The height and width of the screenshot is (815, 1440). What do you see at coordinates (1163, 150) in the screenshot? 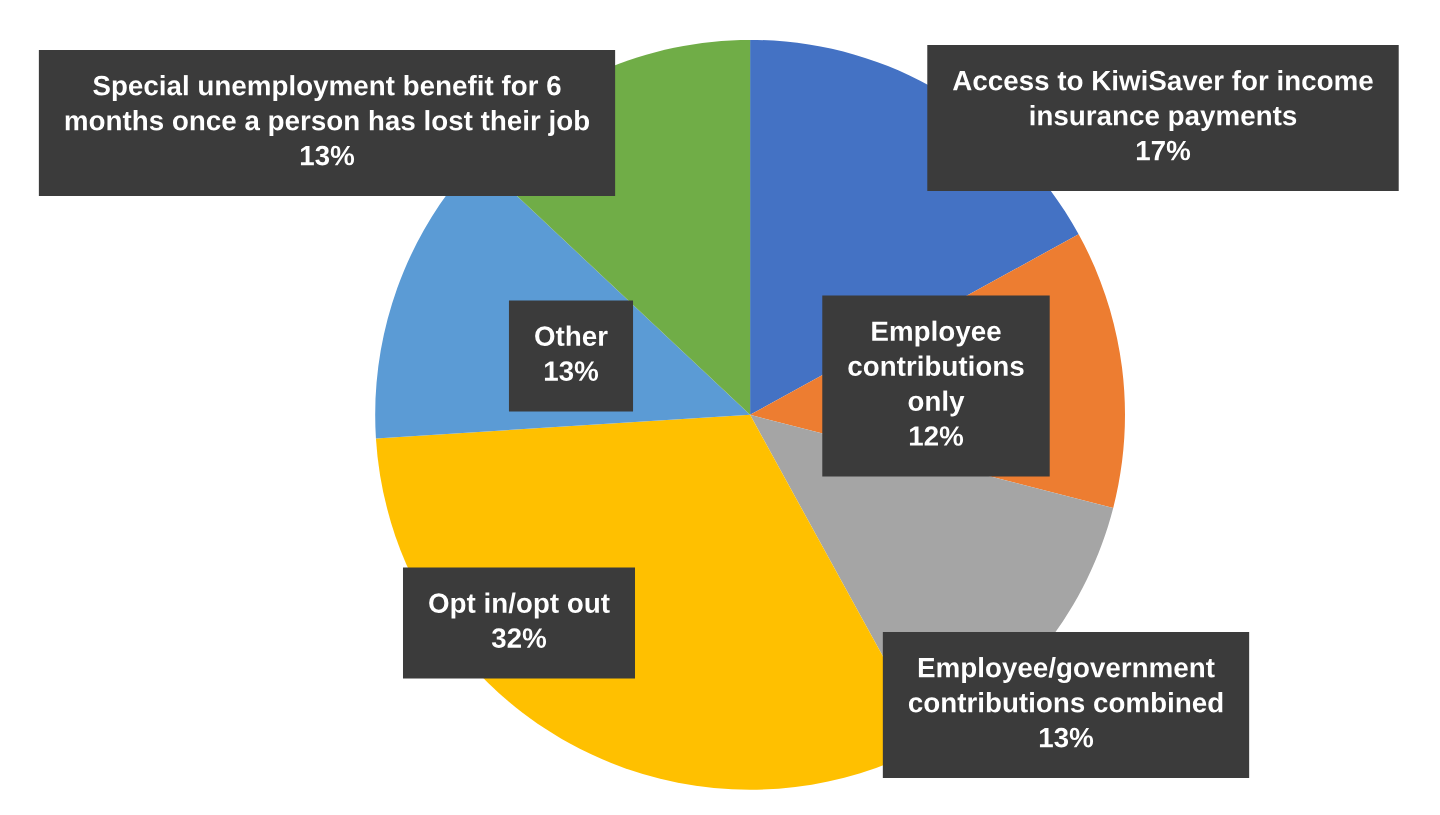
I see `data-label: 17%` at bounding box center [1163, 150].